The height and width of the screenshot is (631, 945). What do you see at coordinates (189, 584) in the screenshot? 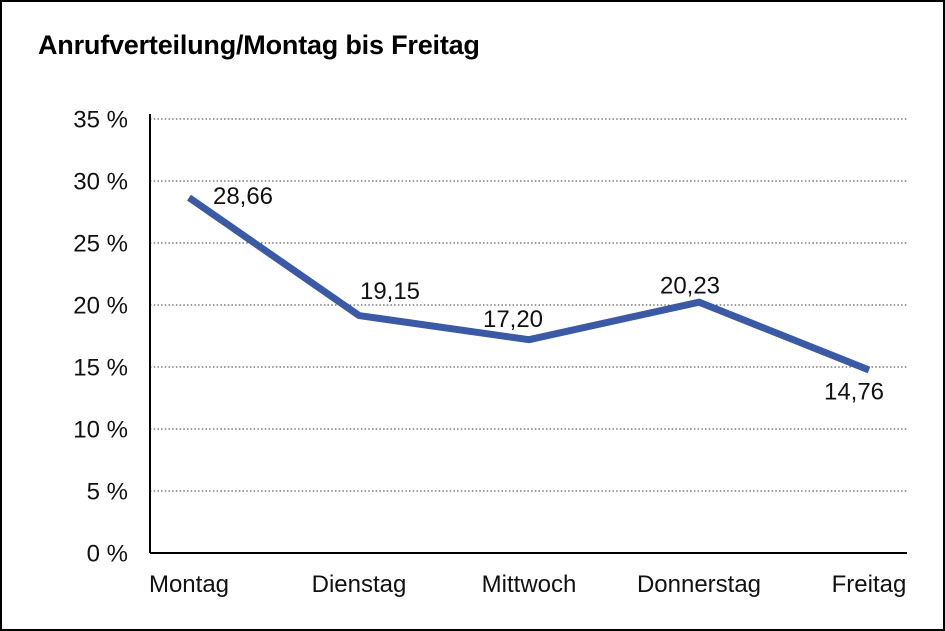
I see `x-axis-category-label: Montag` at bounding box center [189, 584].